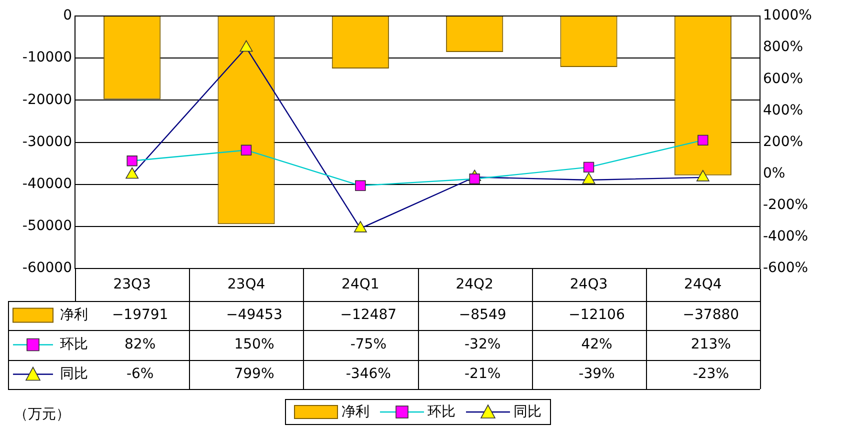  What do you see at coordinates (589, 284) in the screenshot?
I see `x-tick-label: 24Q3` at bounding box center [589, 284].